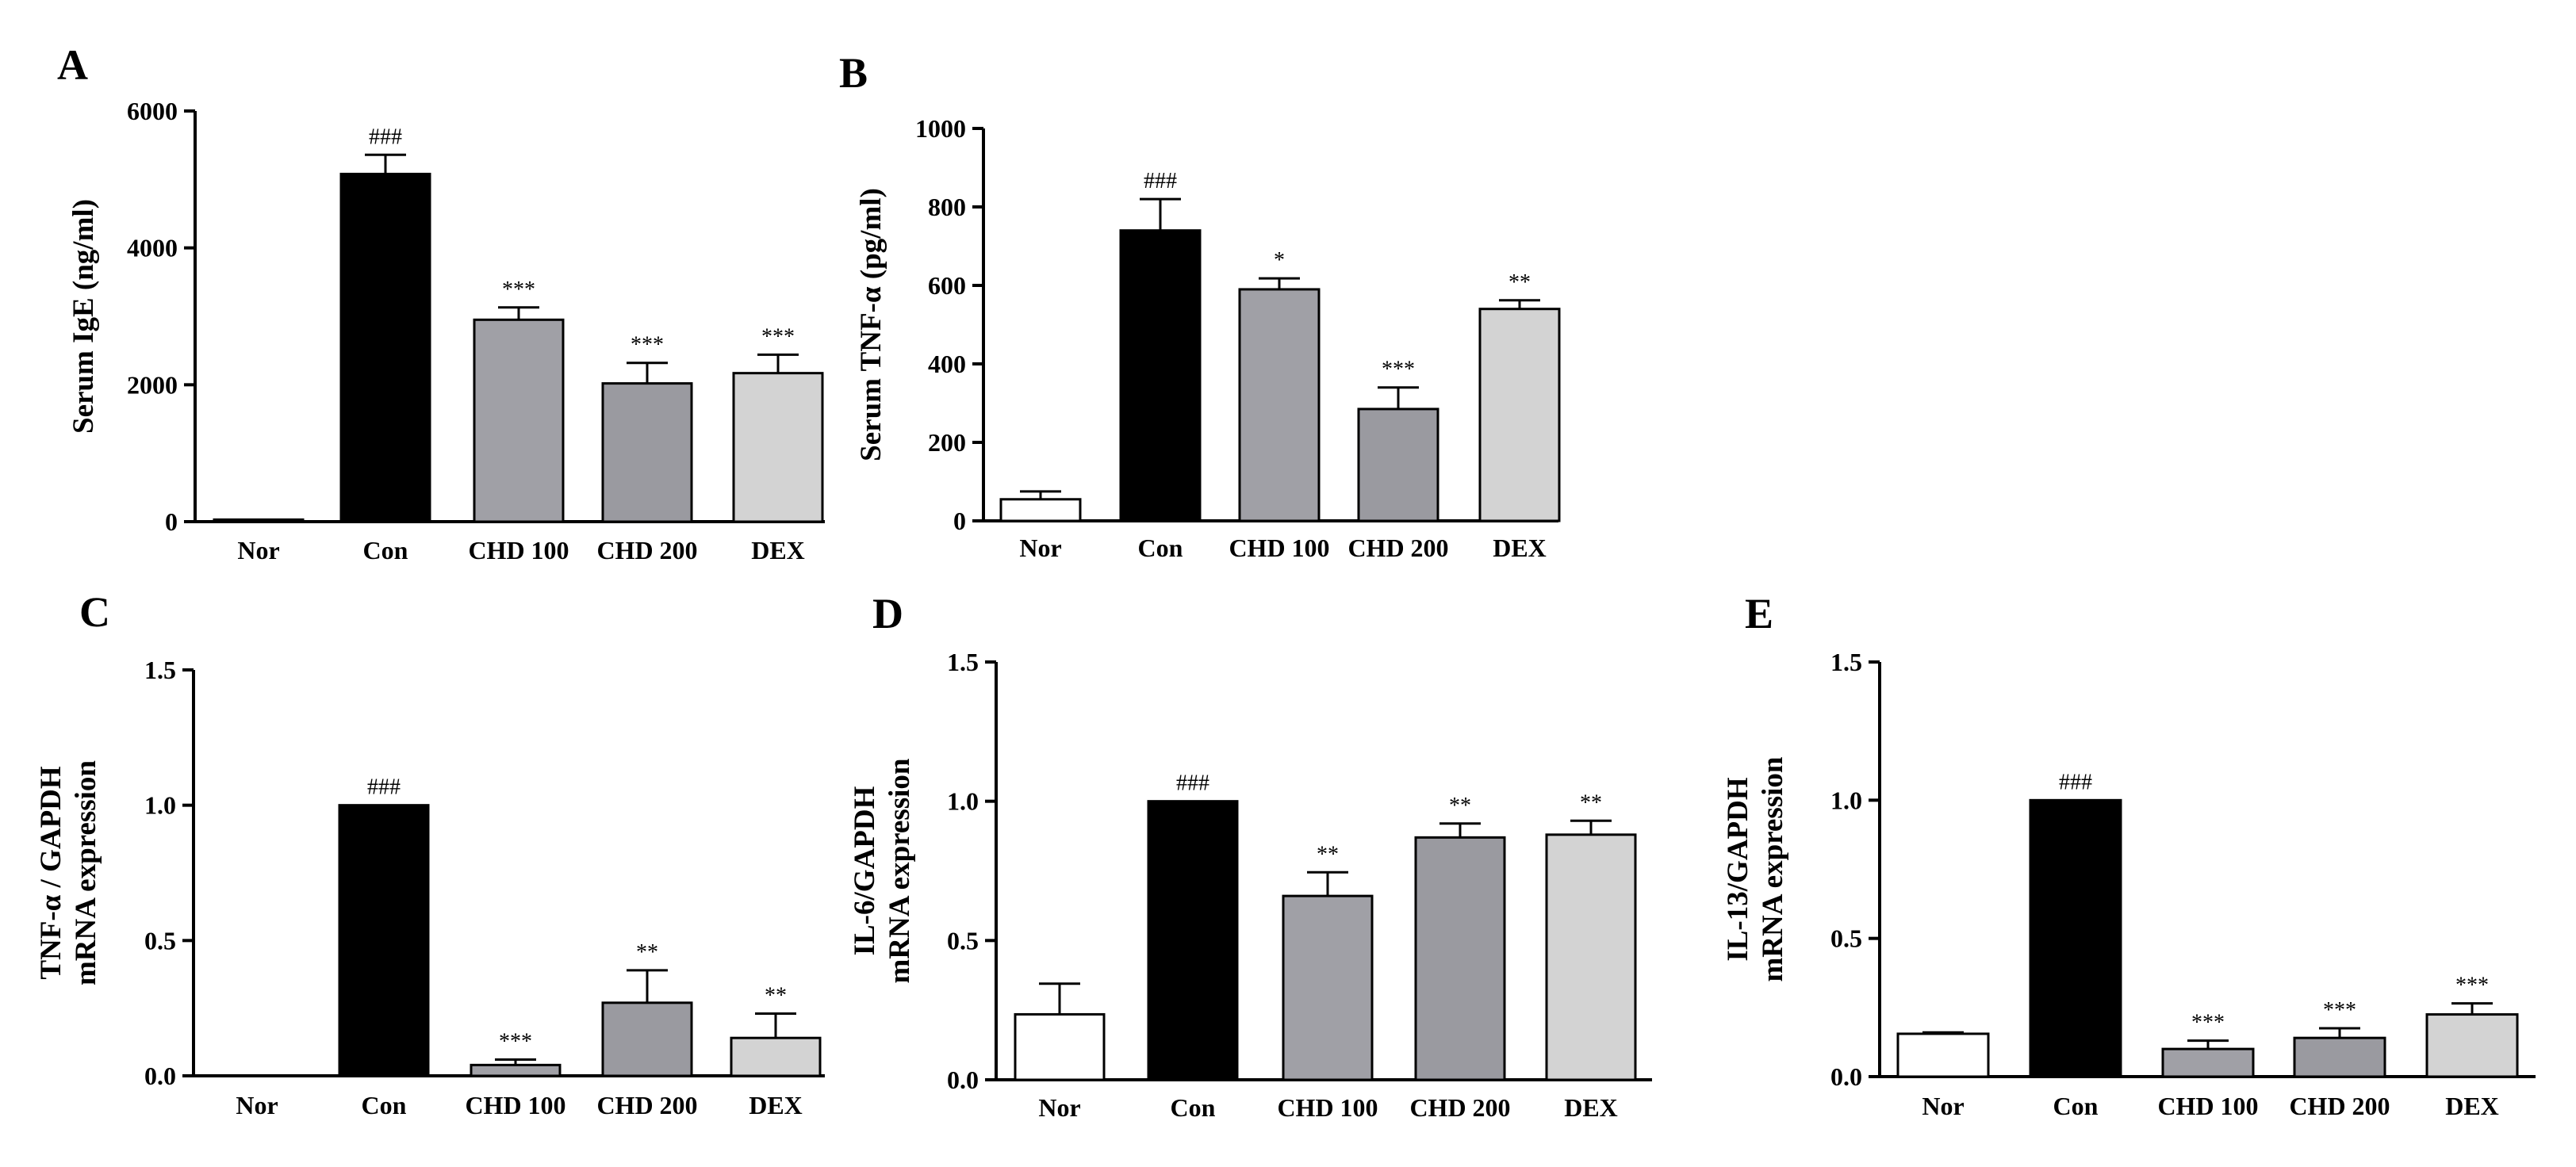  Describe the element at coordinates (947, 207) in the screenshot. I see `y-tick-label: 800` at that location.